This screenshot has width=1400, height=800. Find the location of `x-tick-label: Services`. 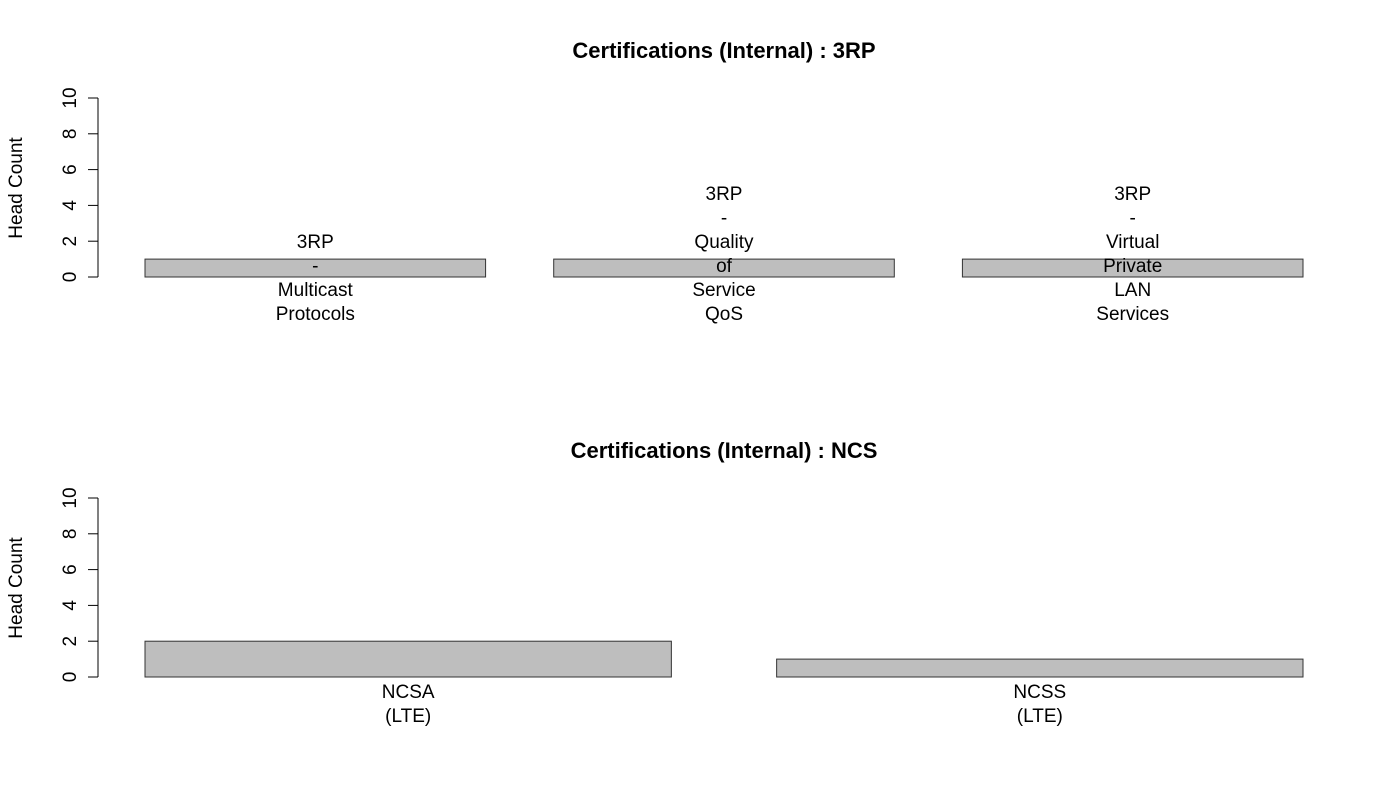

x-tick-label: Services is located at coordinates (1132, 314).